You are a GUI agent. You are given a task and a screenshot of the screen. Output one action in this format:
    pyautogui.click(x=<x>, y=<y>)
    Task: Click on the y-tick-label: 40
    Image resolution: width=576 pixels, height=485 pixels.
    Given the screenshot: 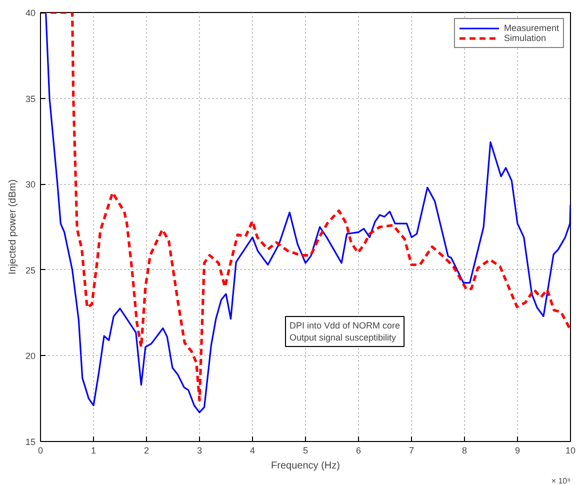 What is the action you would take?
    pyautogui.click(x=30, y=13)
    